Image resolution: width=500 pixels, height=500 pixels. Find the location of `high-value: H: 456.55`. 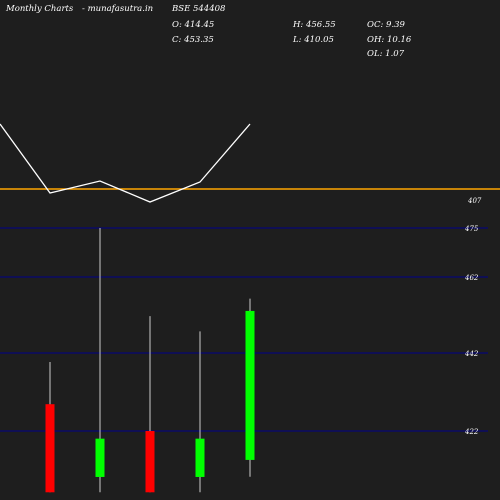

high-value: H: 456.55 is located at coordinates (314, 25).